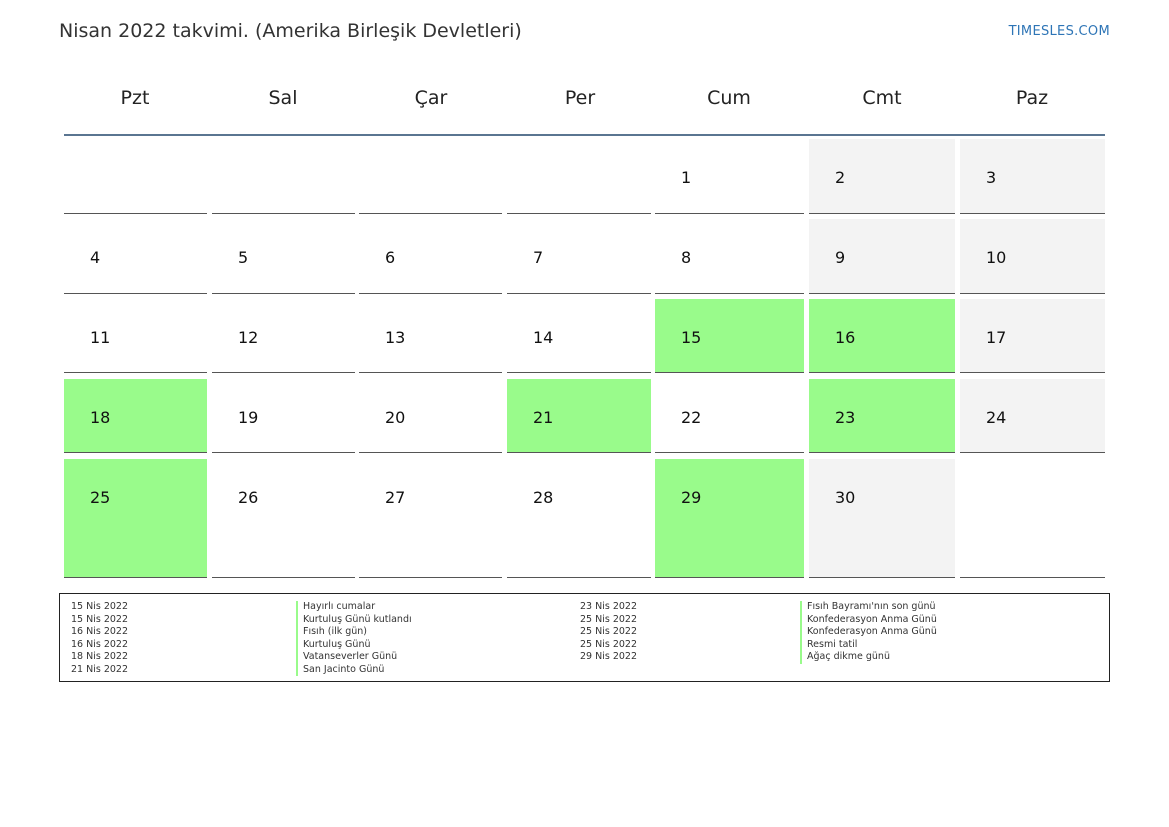  What do you see at coordinates (283, 336) in the screenshot?
I see `day-cell: 12` at bounding box center [283, 336].